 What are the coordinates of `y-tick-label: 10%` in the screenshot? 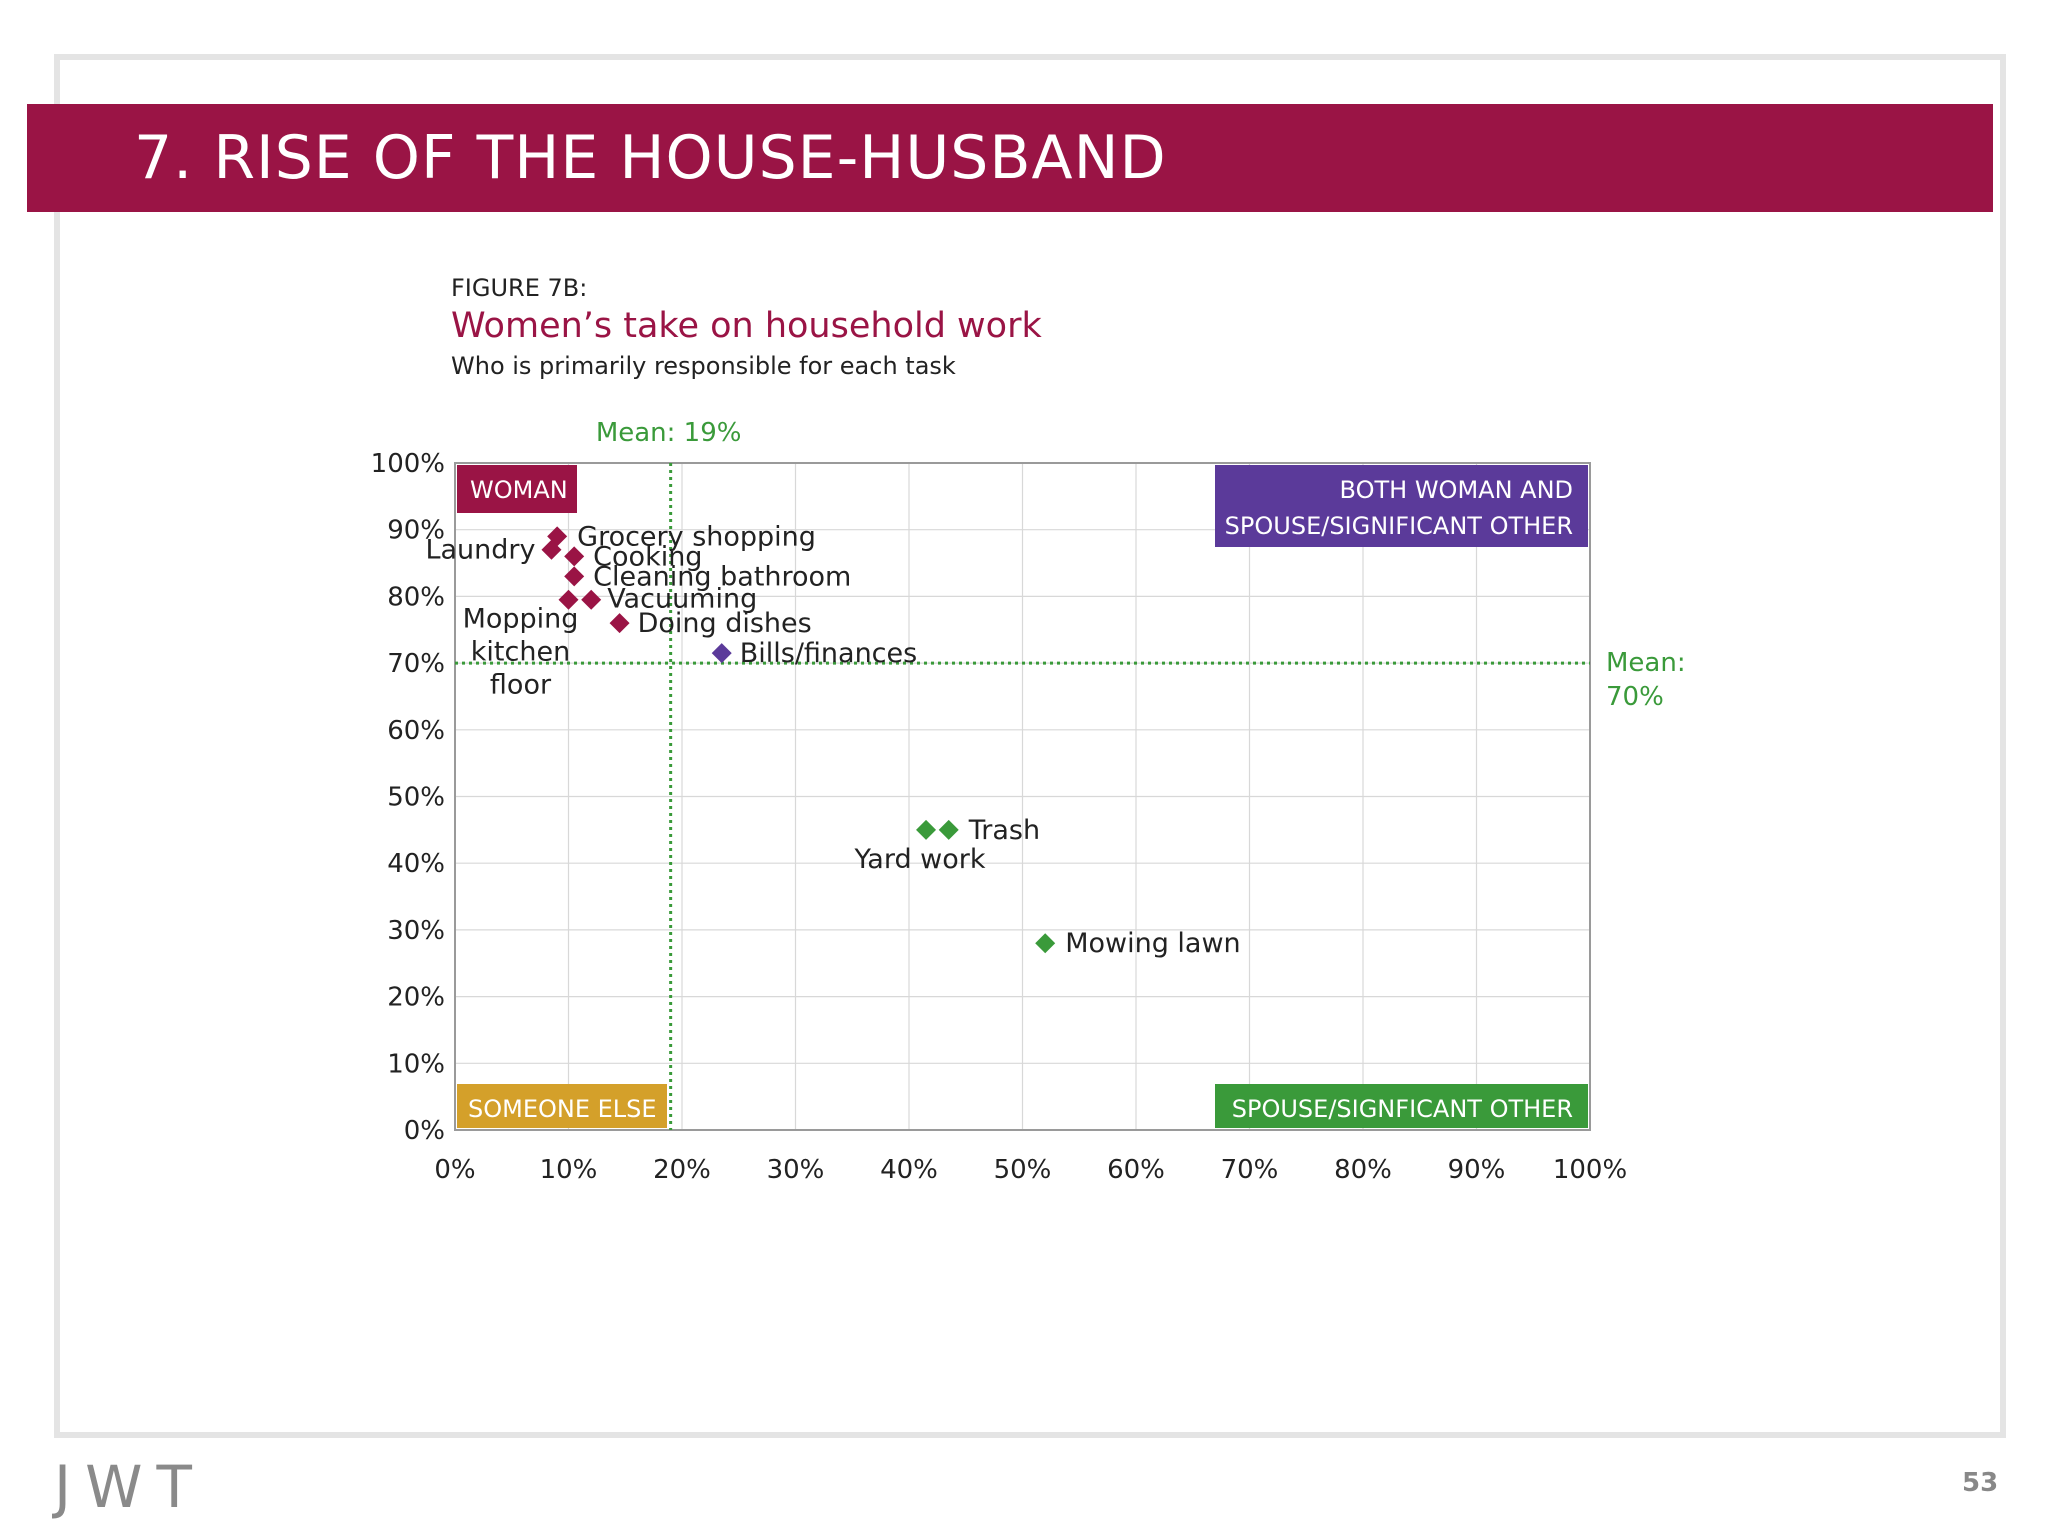 It's located at (416, 1064).